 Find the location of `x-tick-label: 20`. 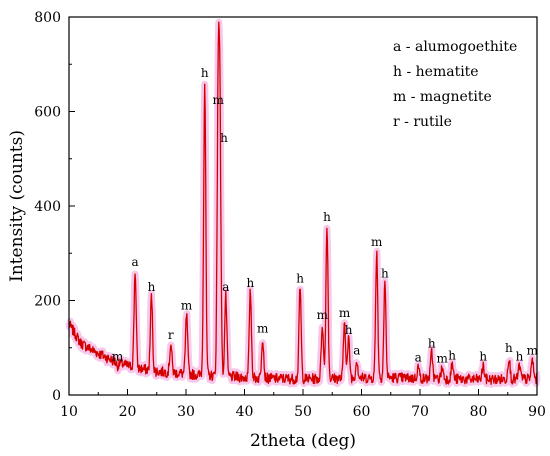

x-tick-label: 20 is located at coordinates (128, 412).